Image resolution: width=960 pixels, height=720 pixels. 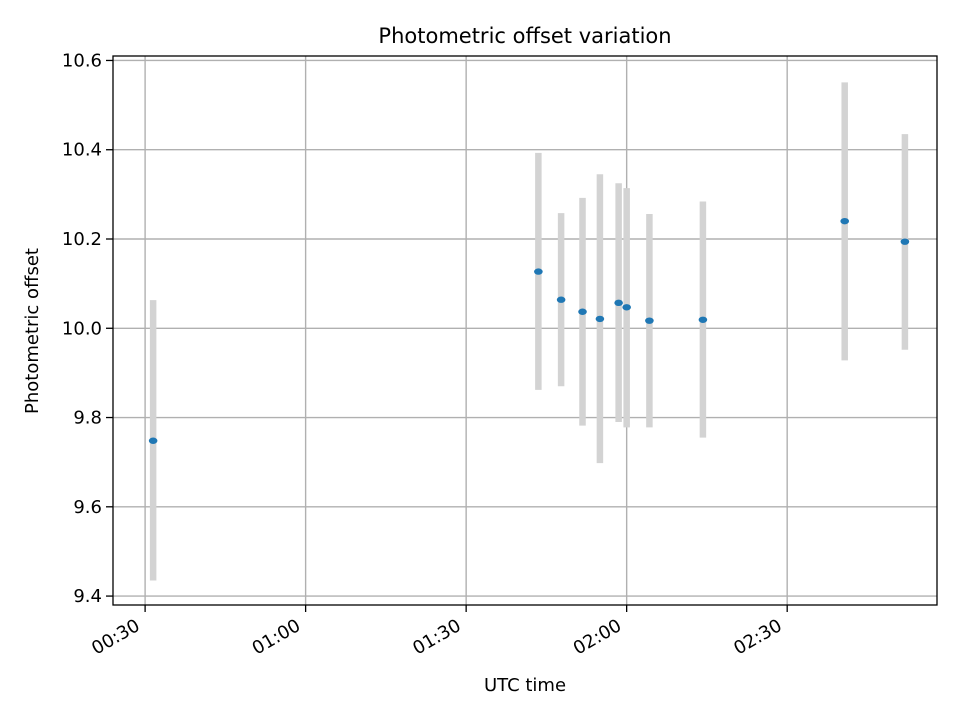 I want to click on y-tick-label: 9.4, so click(x=87, y=596).